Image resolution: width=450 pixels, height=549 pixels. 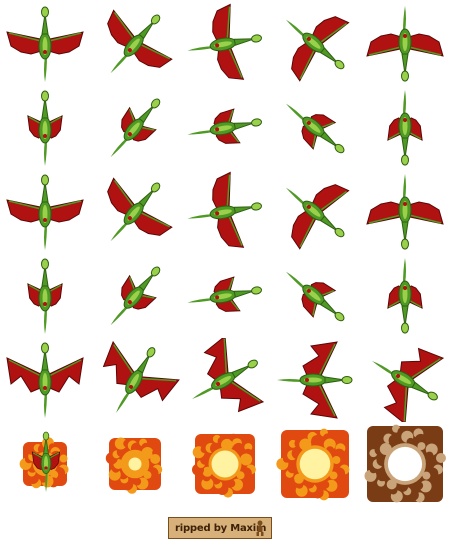 What do you see at coordinates (260, 528) in the screenshot?
I see `figure-icon` at bounding box center [260, 528].